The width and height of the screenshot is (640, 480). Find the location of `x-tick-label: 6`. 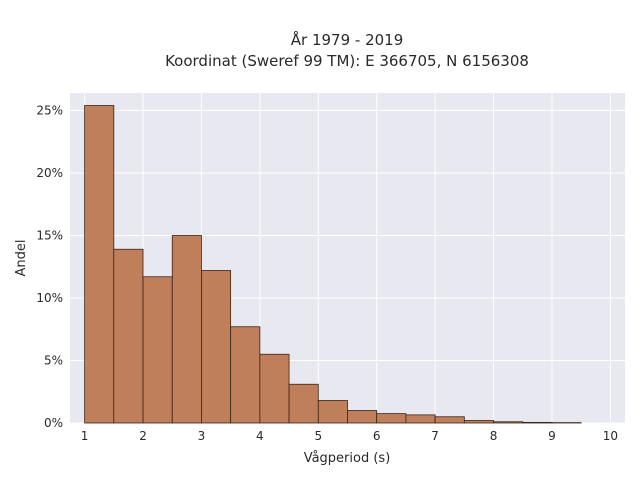

x-tick-label: 6 is located at coordinates (377, 436).